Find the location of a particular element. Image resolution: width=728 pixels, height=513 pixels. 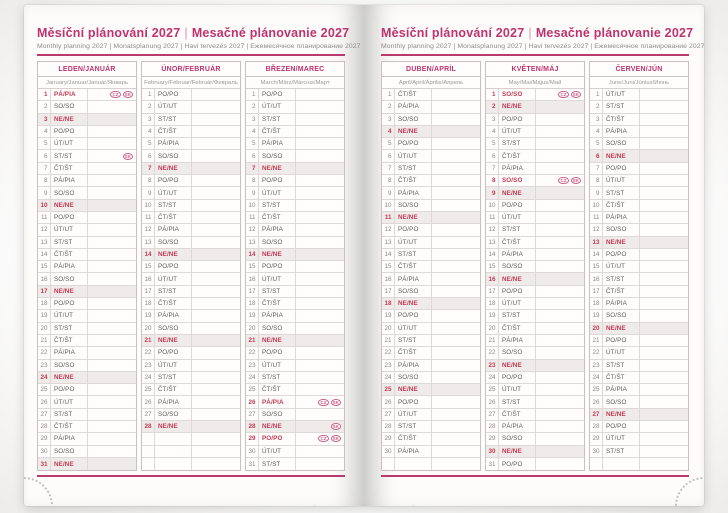

day-row: 22 SO/SO is located at coordinates (535, 353).